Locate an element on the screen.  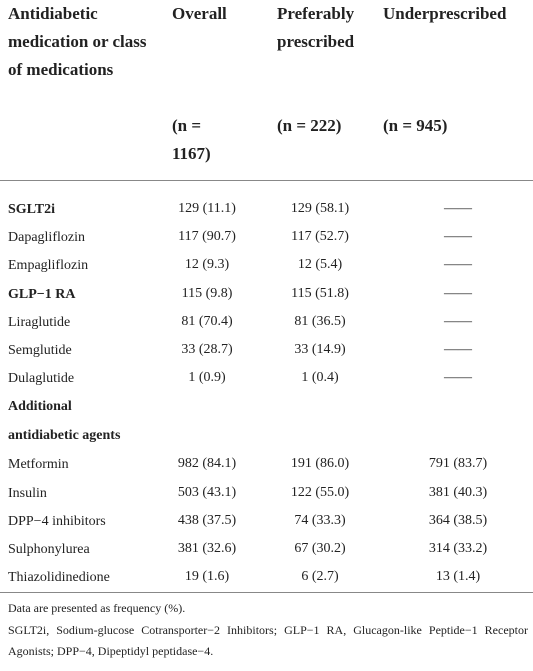
header-rule is located at coordinates (266, 180).